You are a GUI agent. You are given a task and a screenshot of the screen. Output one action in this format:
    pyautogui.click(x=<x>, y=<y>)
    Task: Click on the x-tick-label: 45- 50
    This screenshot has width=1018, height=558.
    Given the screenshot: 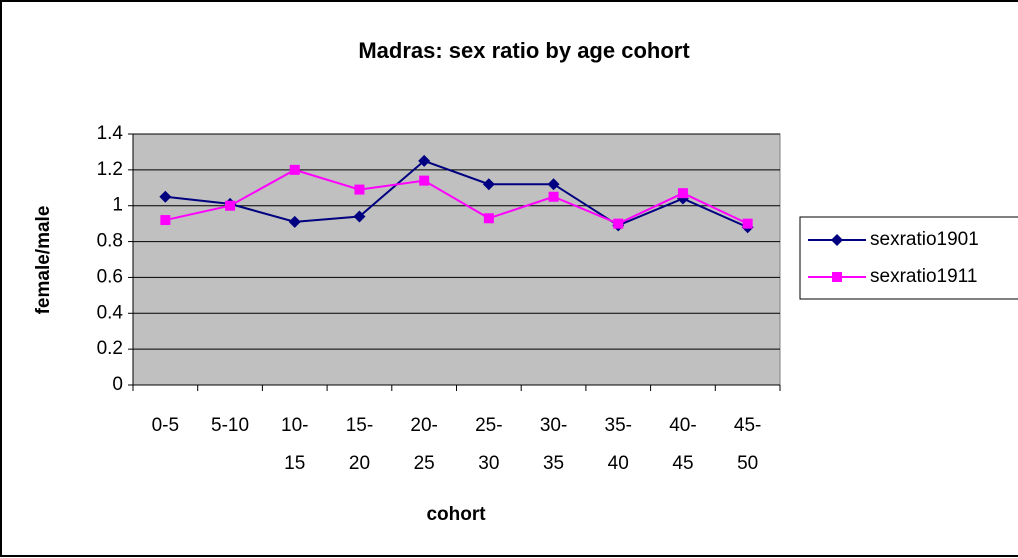 What is the action you would take?
    pyautogui.click(x=747, y=444)
    